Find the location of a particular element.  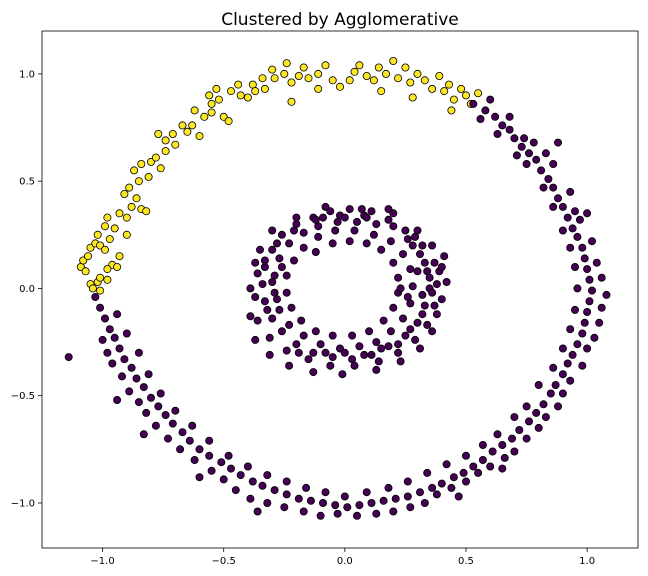

y-axis: −1.0 −0.5 0.0 0.5 1.0 is located at coordinates (26, 289).